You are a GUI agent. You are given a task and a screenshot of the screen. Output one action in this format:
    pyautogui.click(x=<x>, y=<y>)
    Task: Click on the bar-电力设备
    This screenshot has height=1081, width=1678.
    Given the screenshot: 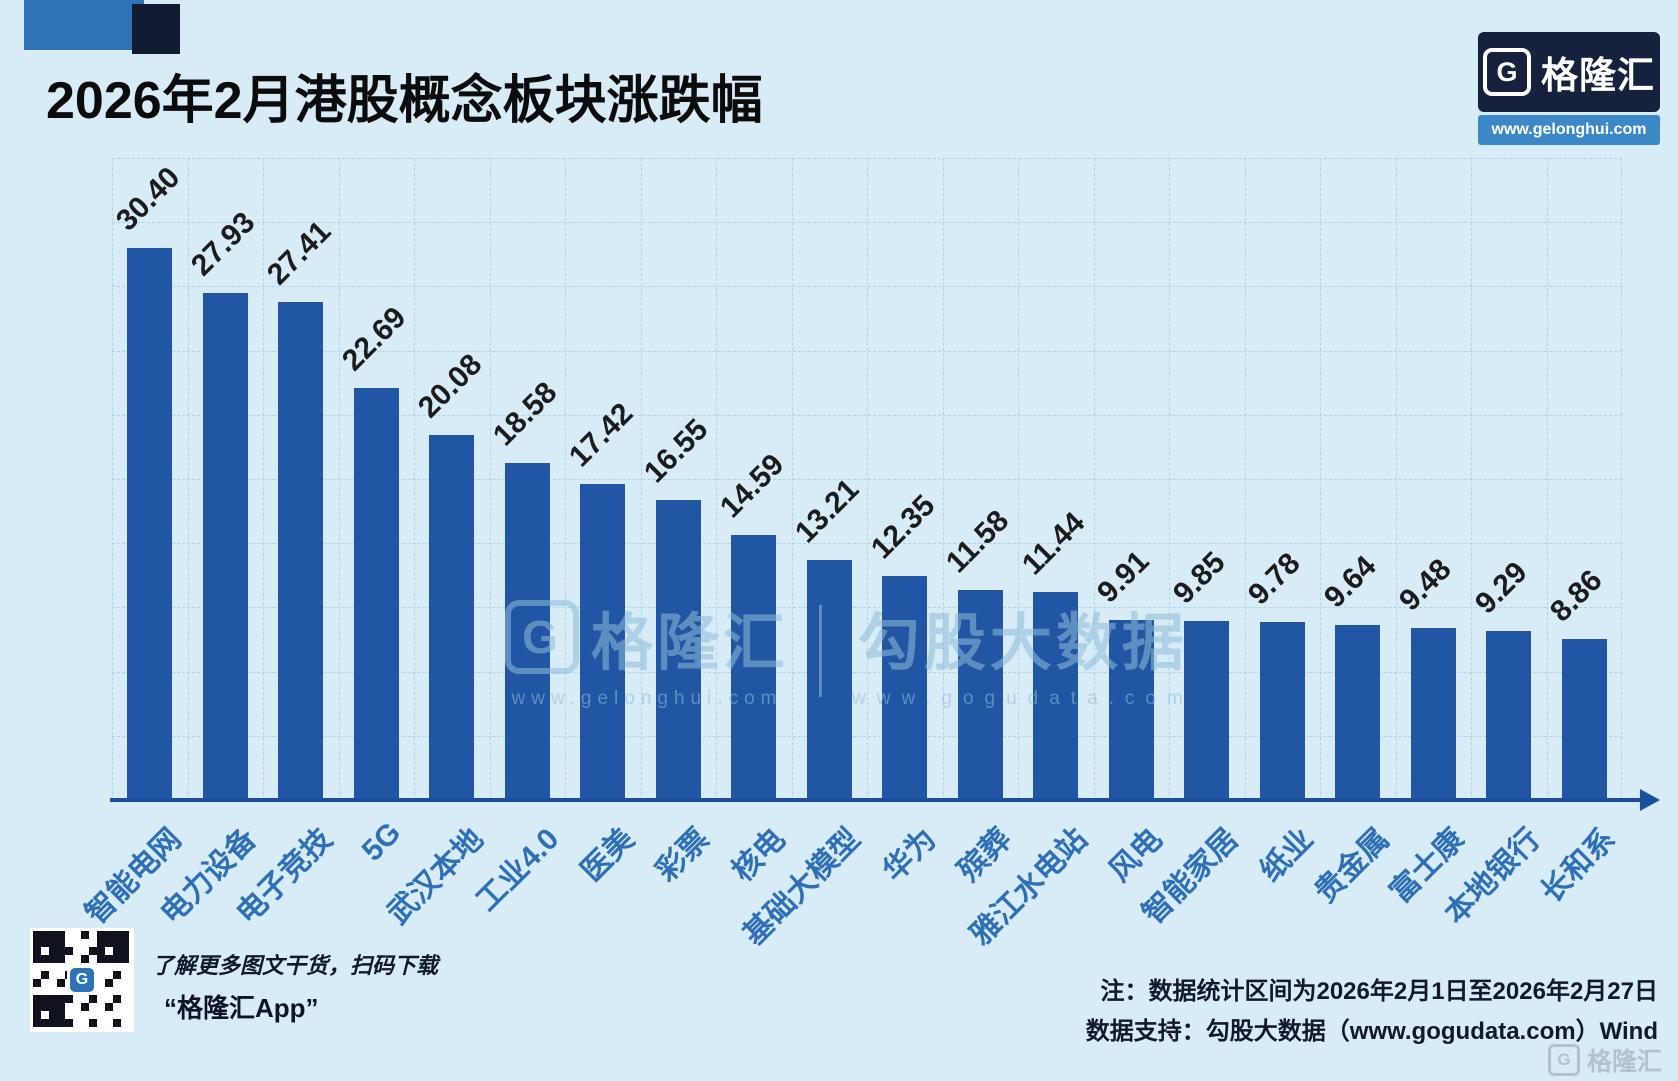 What is the action you would take?
    pyautogui.click(x=225, y=546)
    